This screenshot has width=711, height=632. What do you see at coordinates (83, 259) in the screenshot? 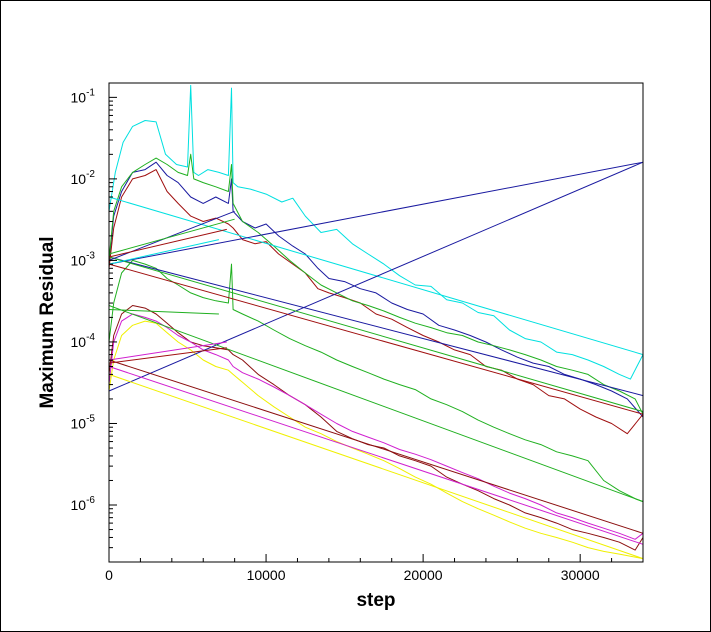
I see `y-tick-label: 10⁻³` at bounding box center [83, 259].